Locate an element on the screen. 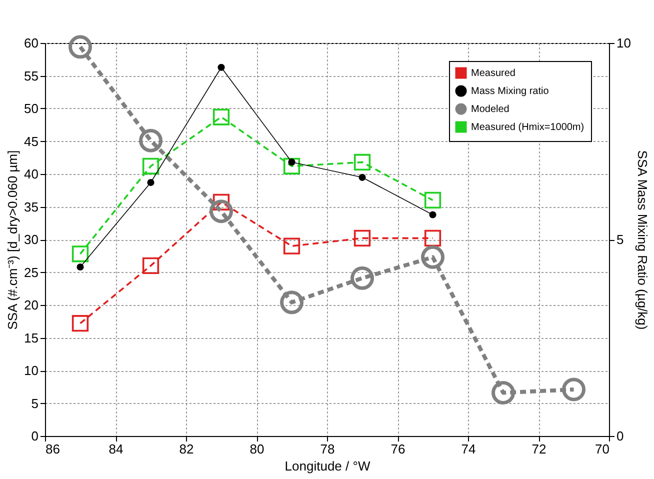 This screenshot has height=479, width=654. y-axis-title: SSA (#.cm⁻³) [d_dry>0.060 µm] is located at coordinates (12, 240).